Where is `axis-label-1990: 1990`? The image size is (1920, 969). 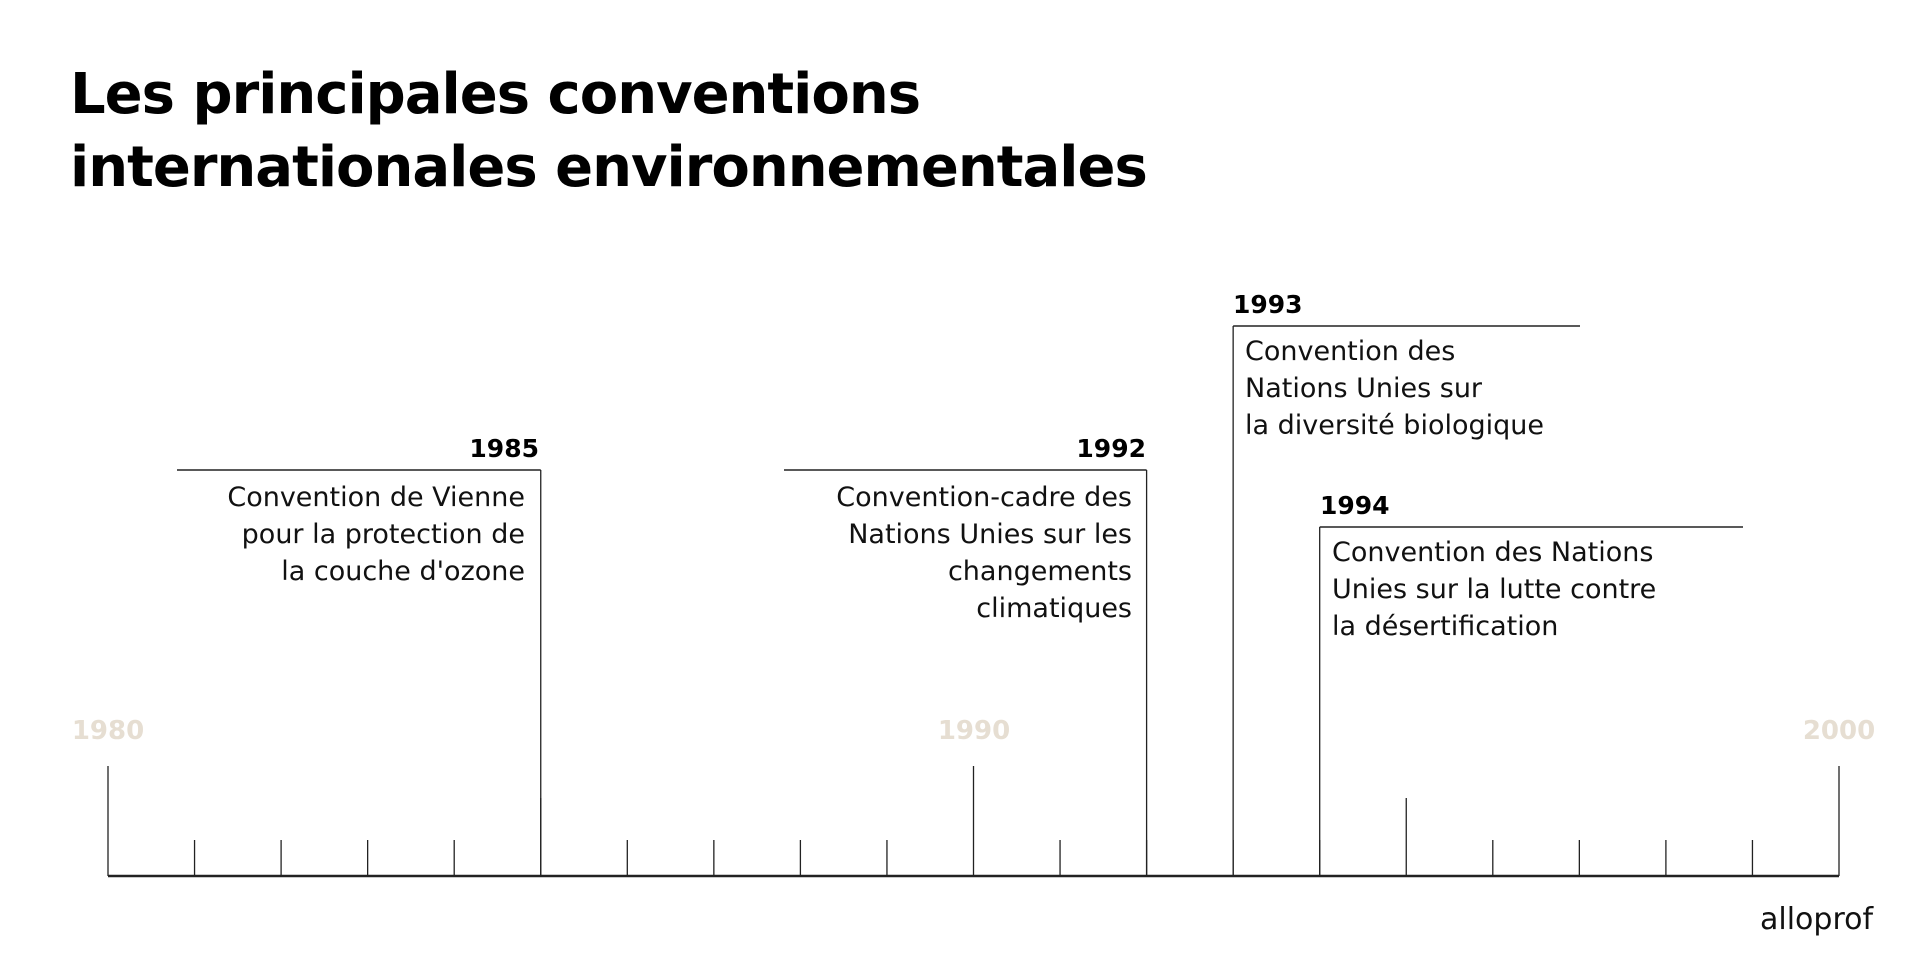 axis-label-1990: 1990 is located at coordinates (974, 731).